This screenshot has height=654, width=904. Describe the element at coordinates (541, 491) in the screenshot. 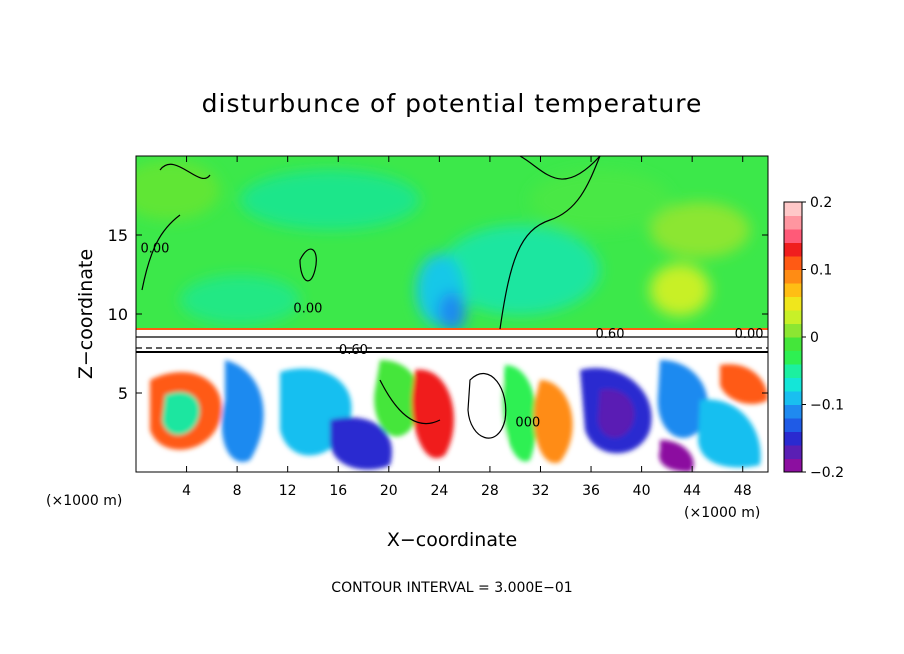

I see `x-tick-label: 32` at that location.